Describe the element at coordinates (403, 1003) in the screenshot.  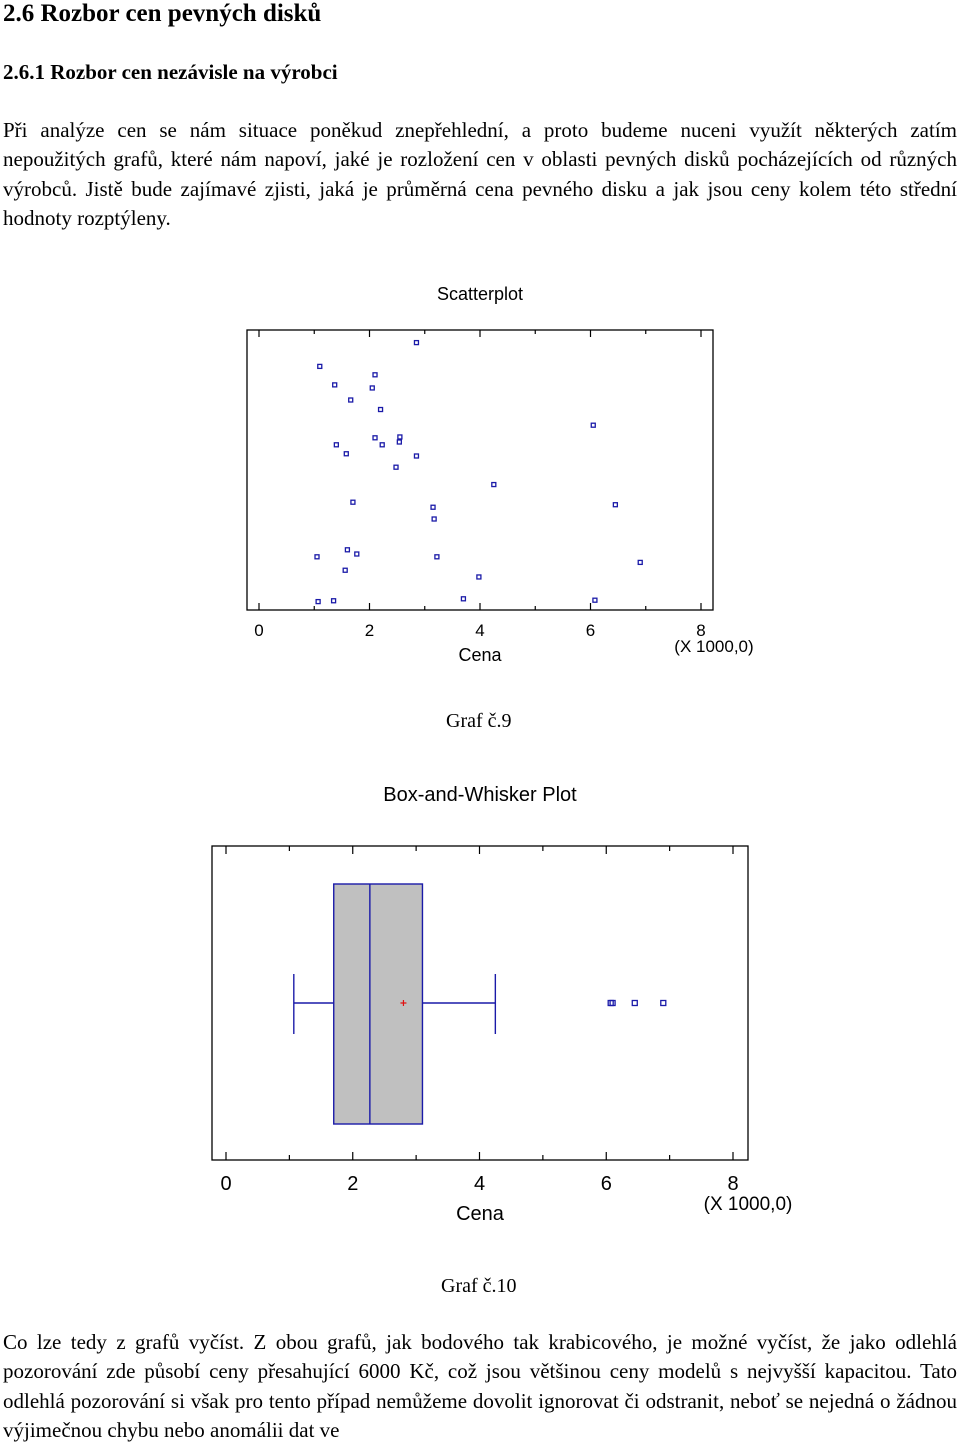
I see `boxplot-mean-marker` at that location.